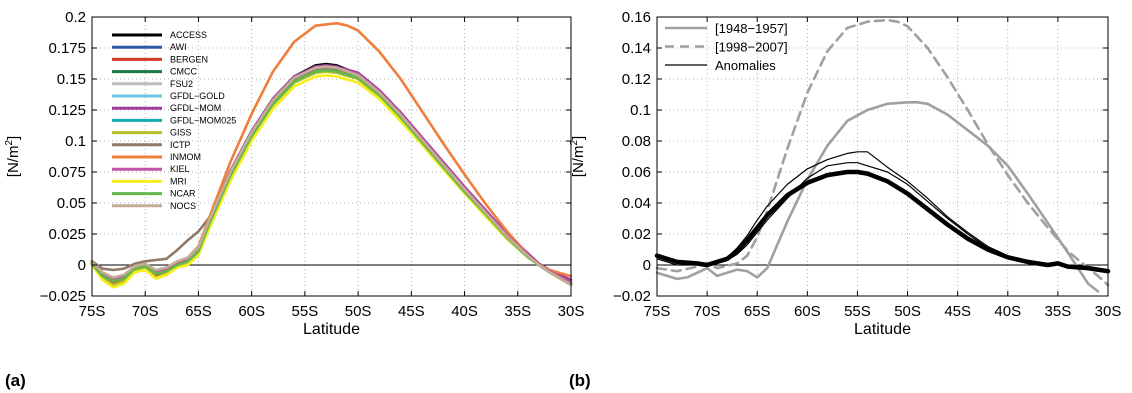 The height and width of the screenshot is (393, 1132). I want to click on y-tick-label: 0.075, so click(67, 172).